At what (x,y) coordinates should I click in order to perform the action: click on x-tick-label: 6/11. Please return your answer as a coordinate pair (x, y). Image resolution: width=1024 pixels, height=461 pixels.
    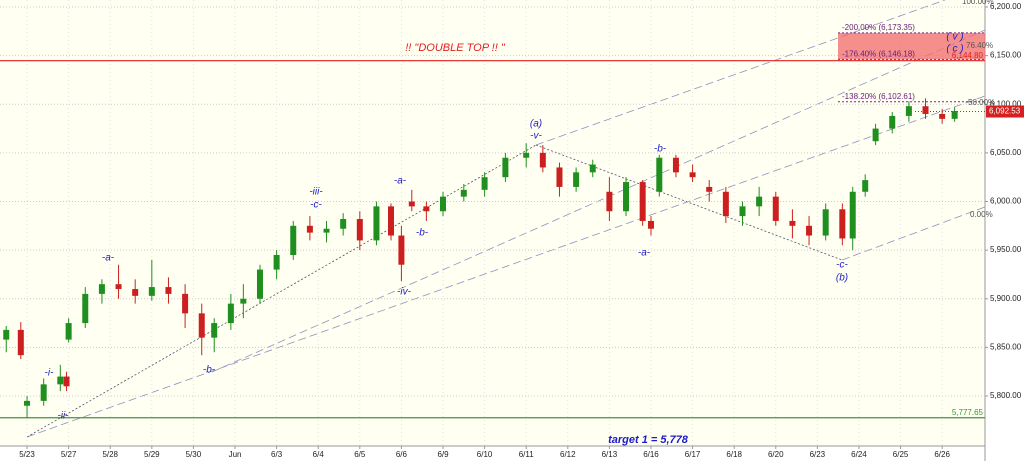
    Looking at the image, I should click on (527, 454).